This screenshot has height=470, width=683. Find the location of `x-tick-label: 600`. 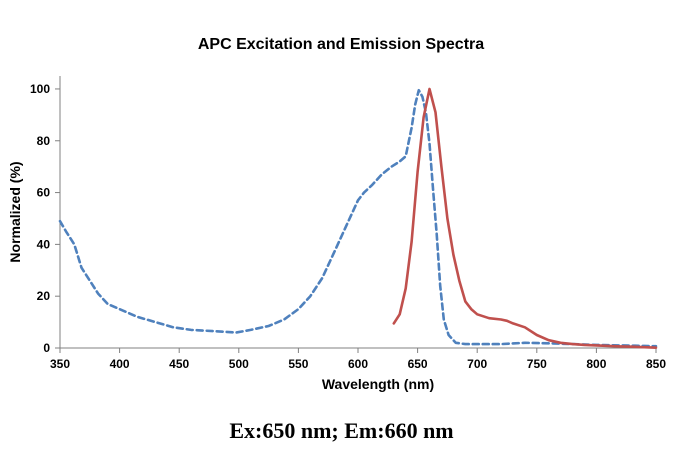

x-tick-label: 600 is located at coordinates (358, 364).